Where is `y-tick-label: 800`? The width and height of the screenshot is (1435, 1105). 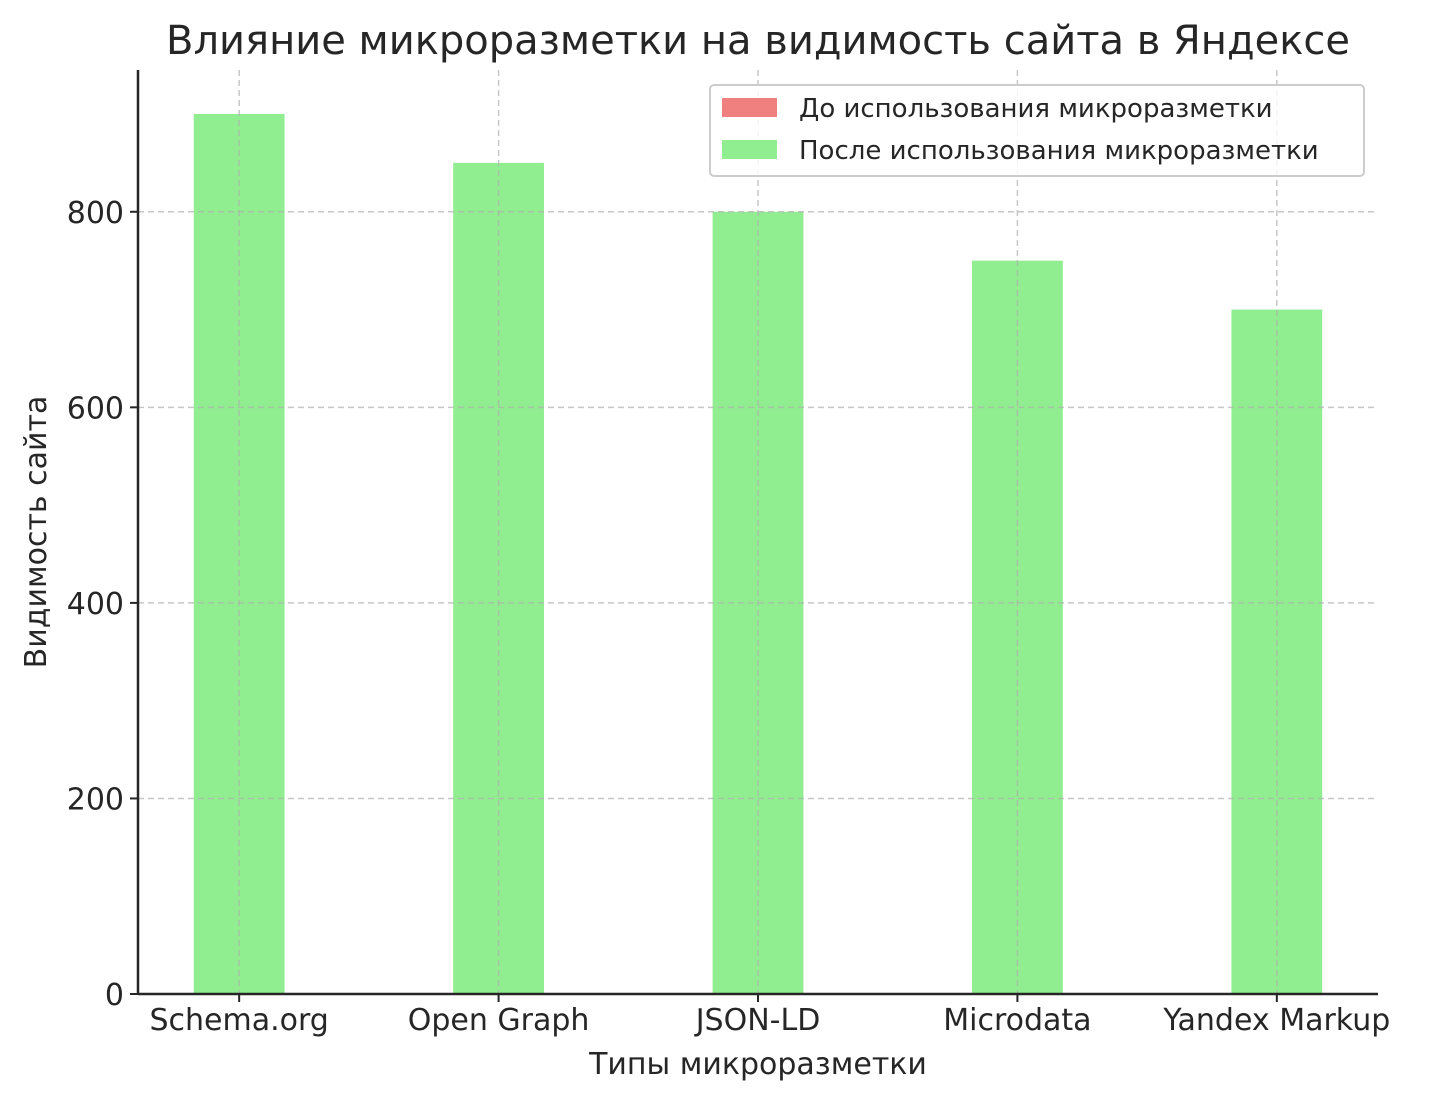 y-tick-label: 800 is located at coordinates (95, 213).